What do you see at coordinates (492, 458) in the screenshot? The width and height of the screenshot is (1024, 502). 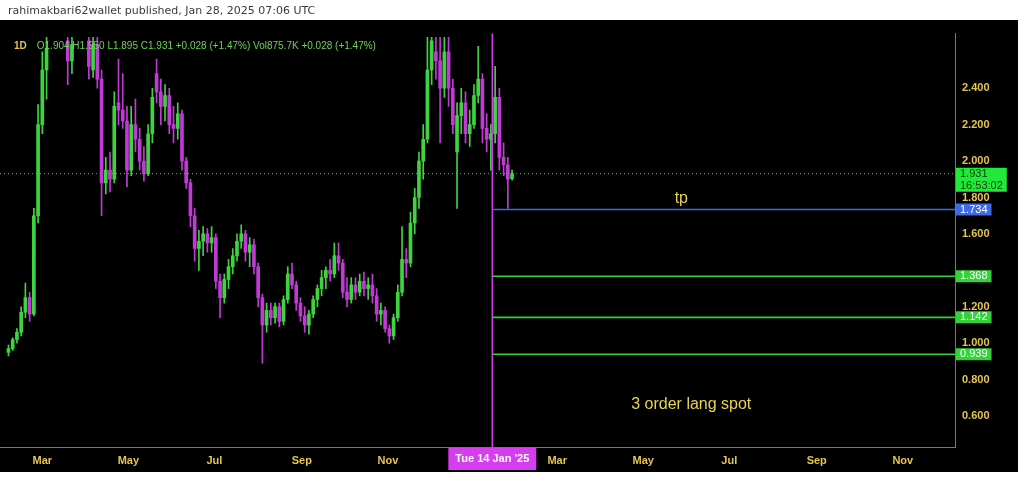 I see `ref-line-label: Tue 14 Jan '25` at bounding box center [492, 458].